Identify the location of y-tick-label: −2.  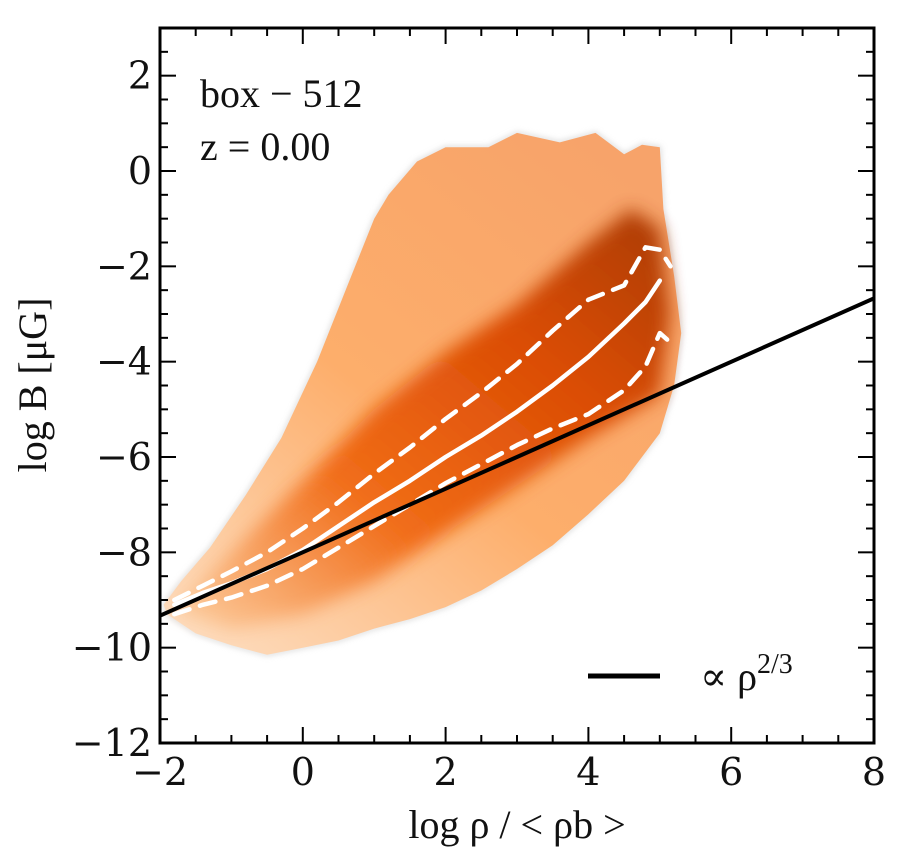
(124, 266).